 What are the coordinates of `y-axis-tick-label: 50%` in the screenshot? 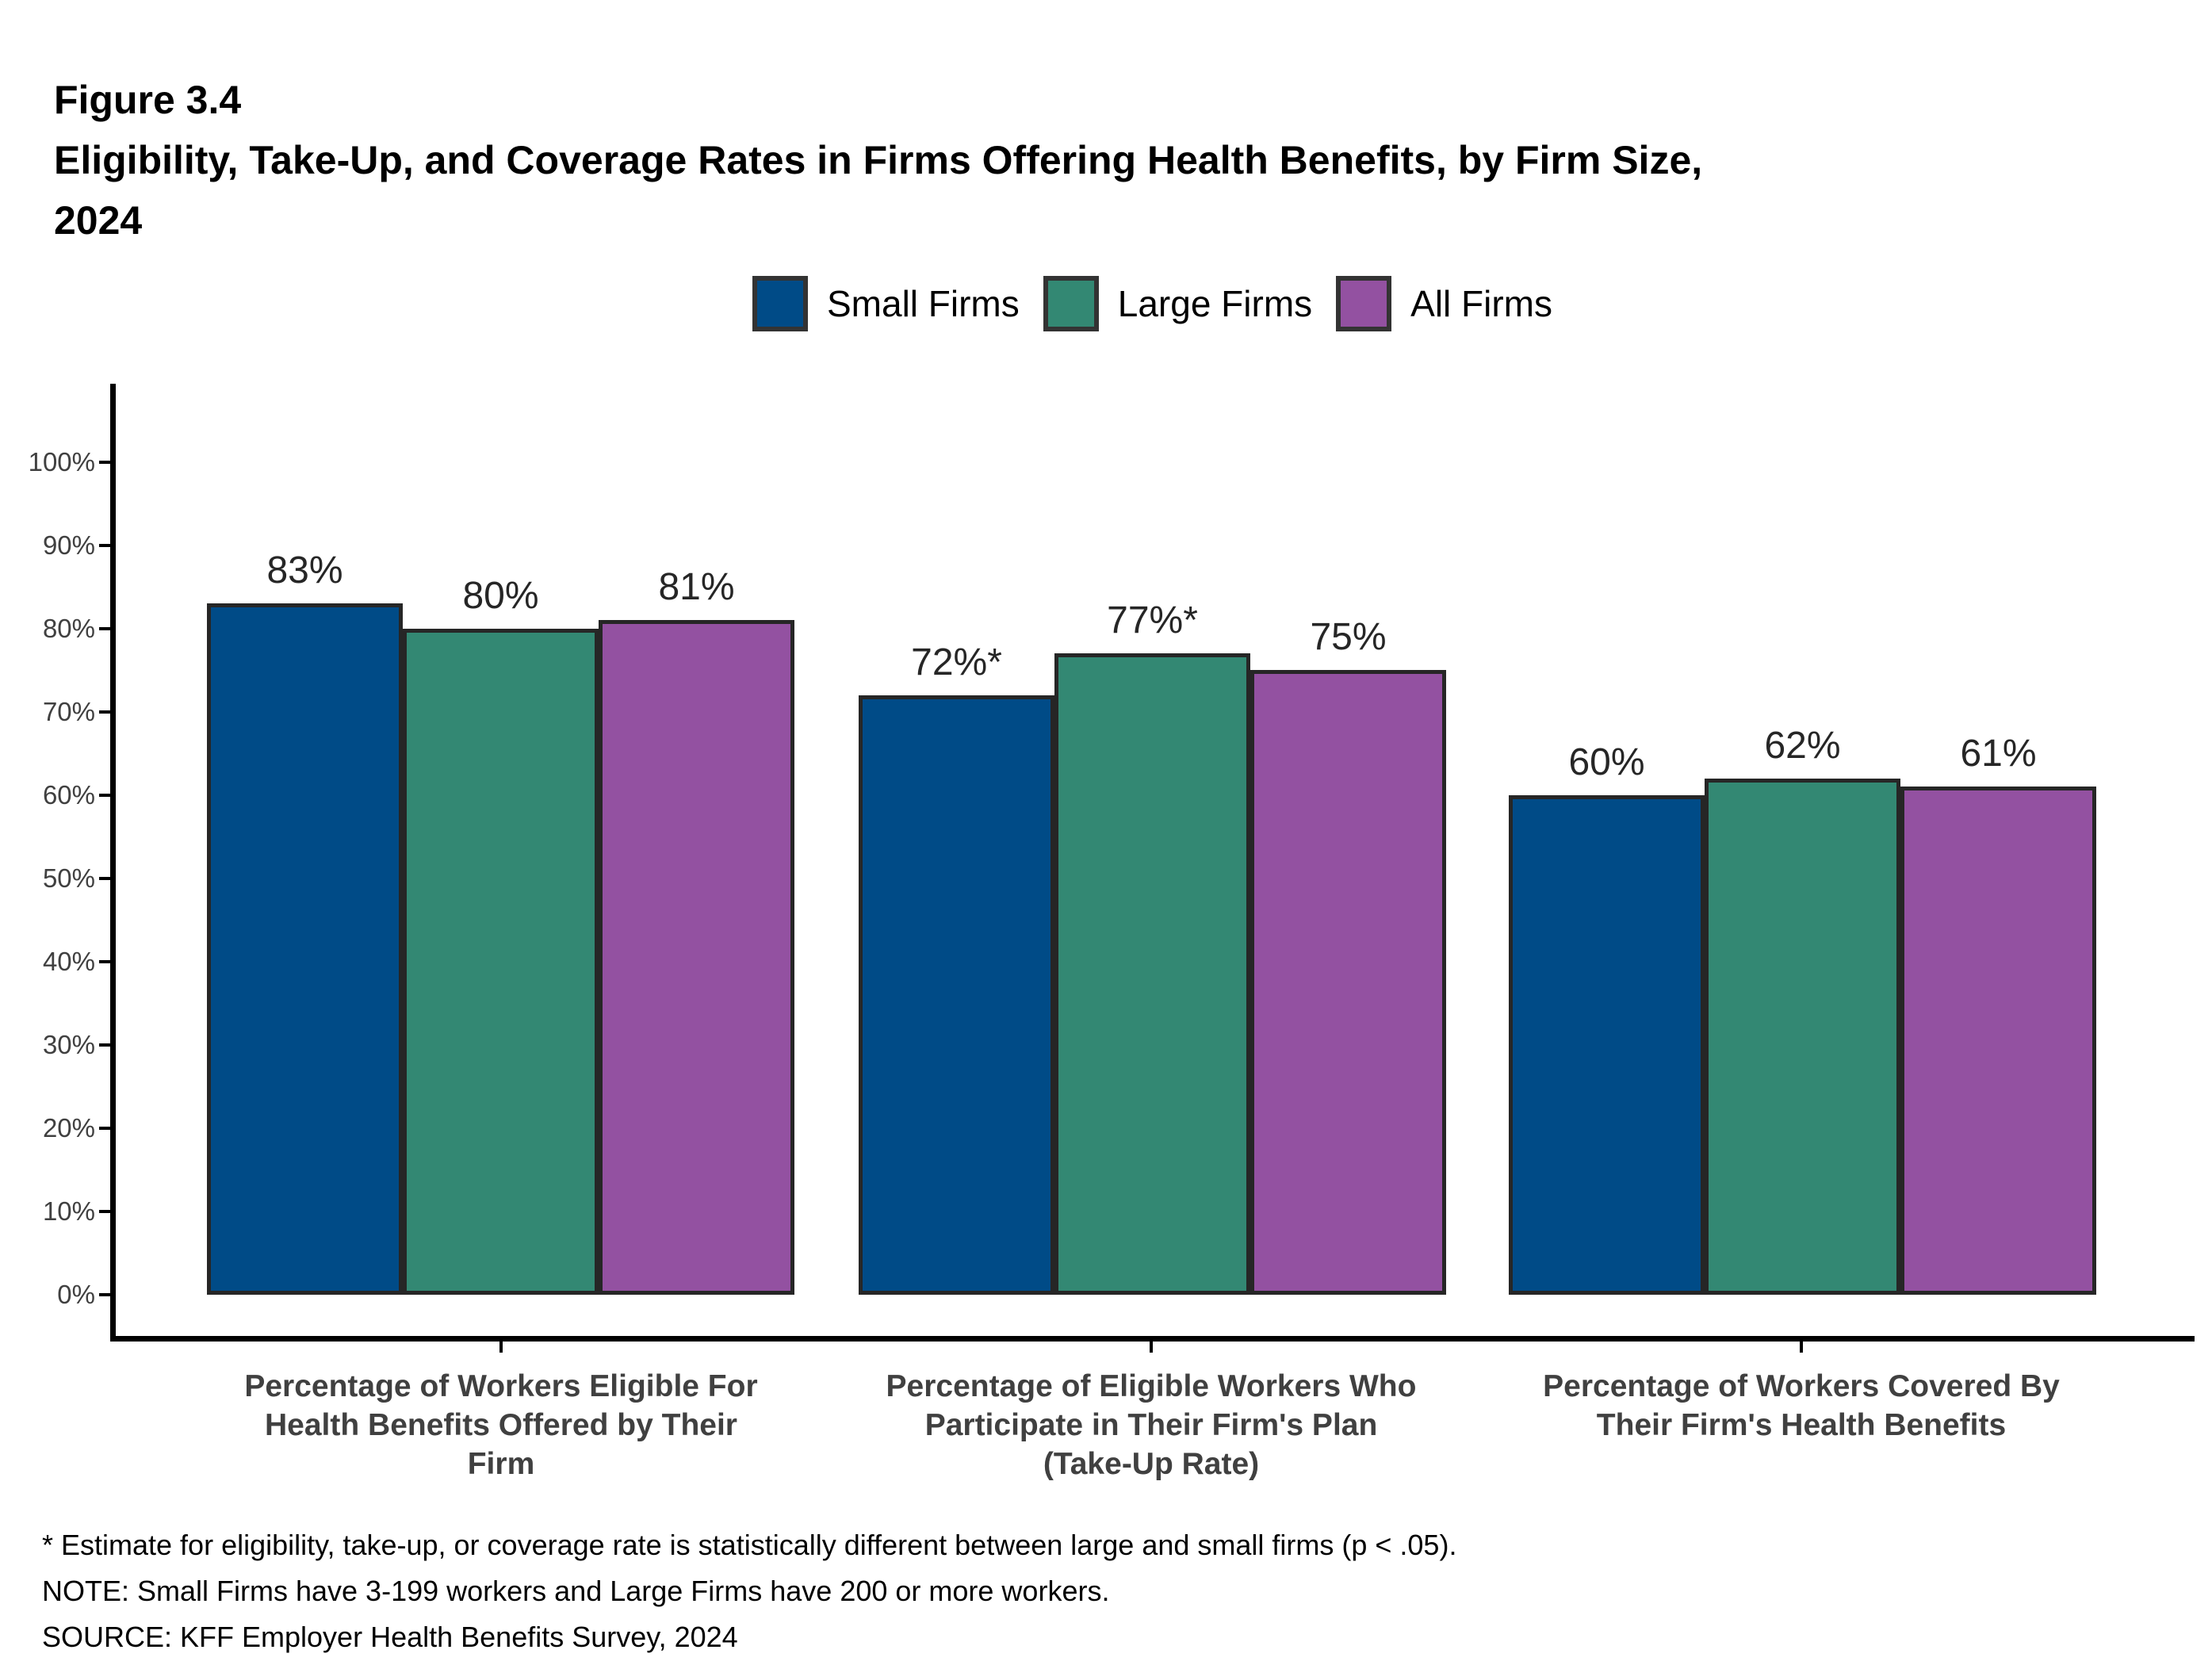 It's located at (69, 878).